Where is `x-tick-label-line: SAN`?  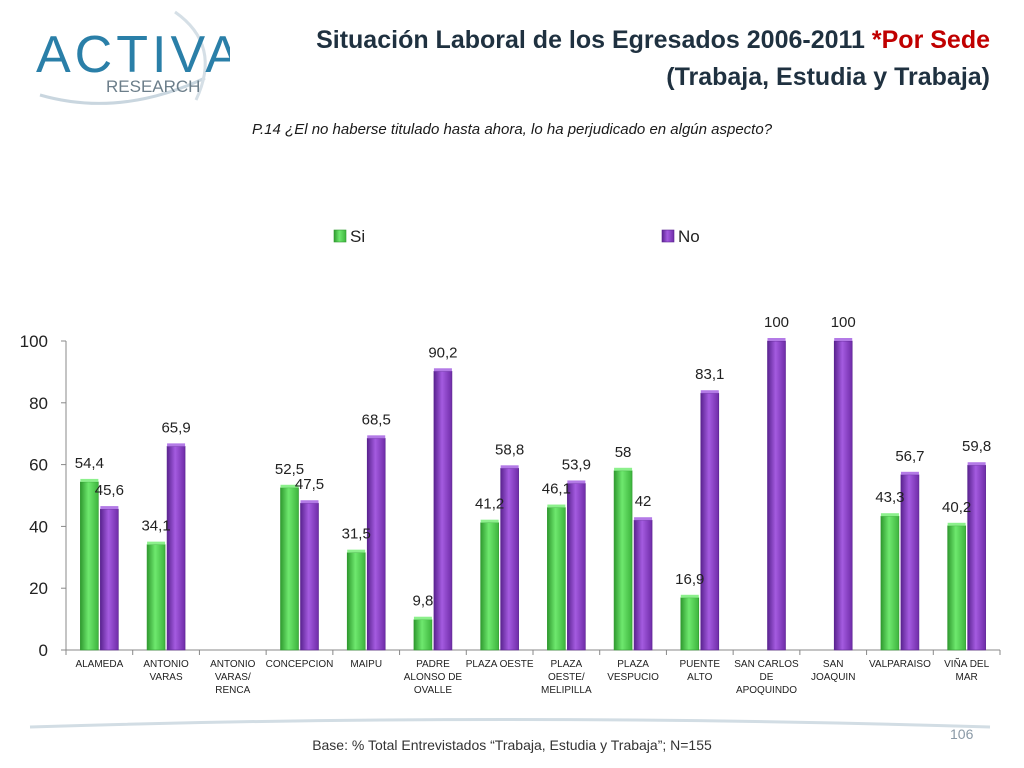
x-tick-label-line: SAN is located at coordinates (833, 664).